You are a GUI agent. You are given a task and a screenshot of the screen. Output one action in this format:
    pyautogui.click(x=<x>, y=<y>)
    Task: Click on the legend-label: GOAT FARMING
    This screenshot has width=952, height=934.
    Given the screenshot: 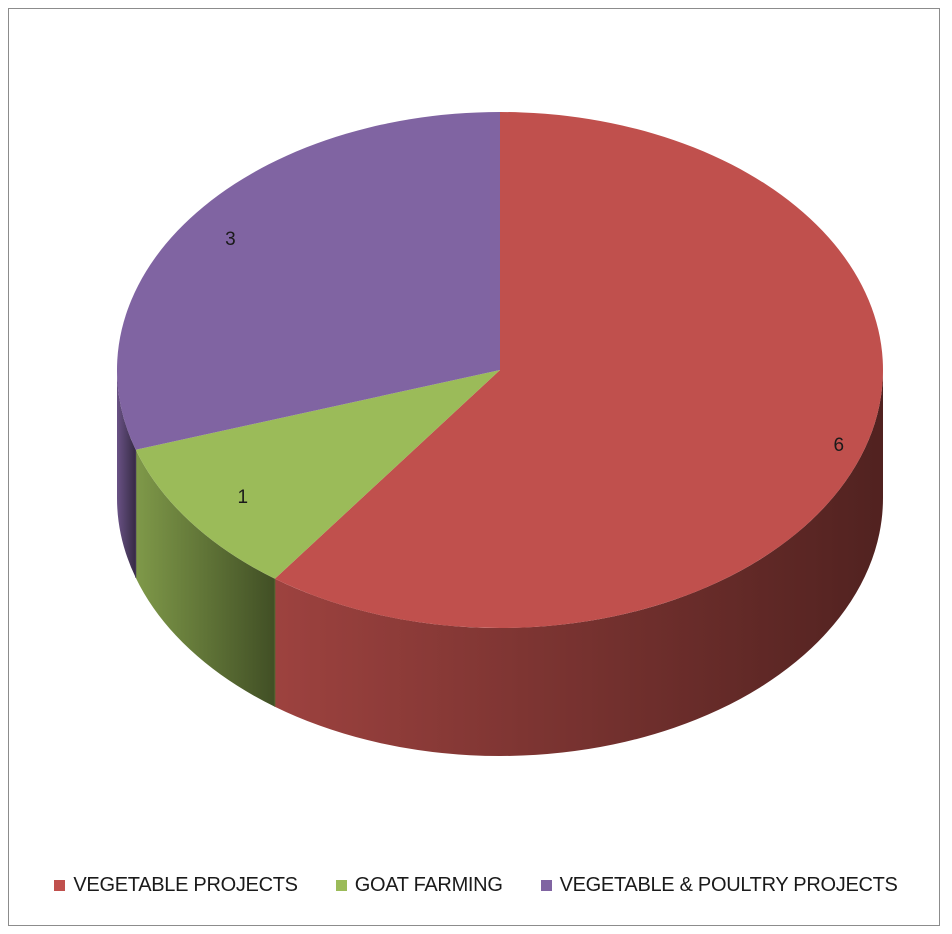 What is the action you would take?
    pyautogui.click(x=428, y=885)
    